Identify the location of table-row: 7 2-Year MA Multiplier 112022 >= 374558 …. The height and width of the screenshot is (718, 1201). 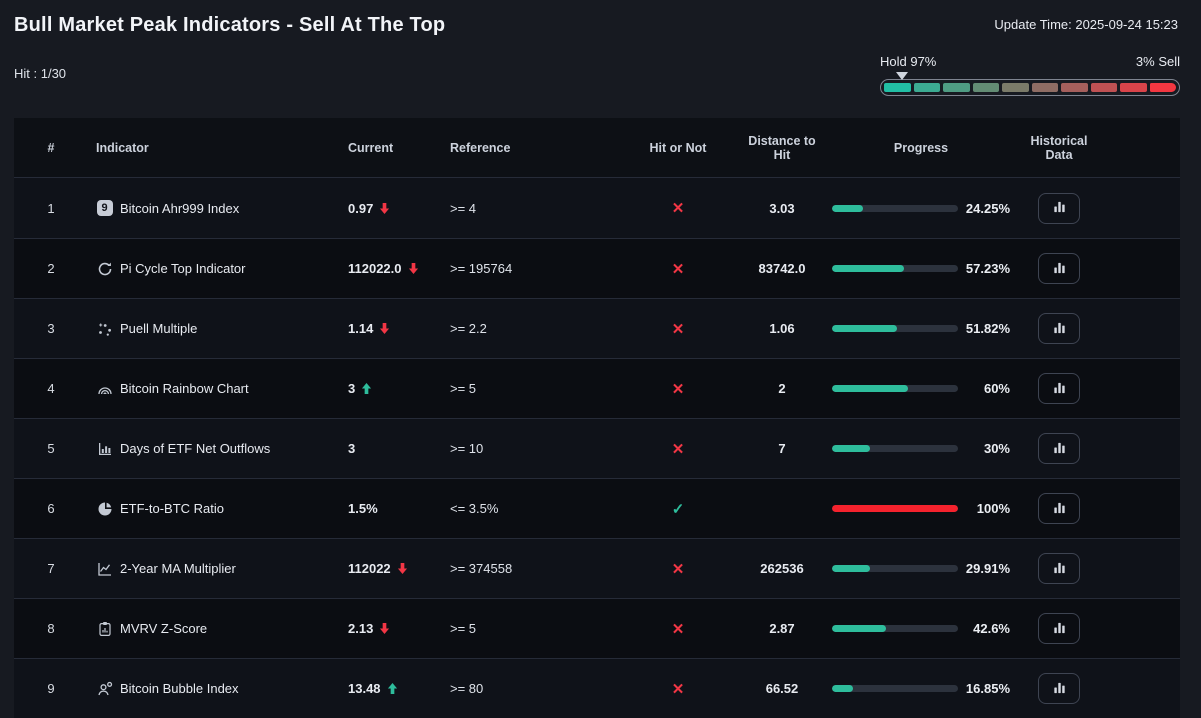
(597, 568).